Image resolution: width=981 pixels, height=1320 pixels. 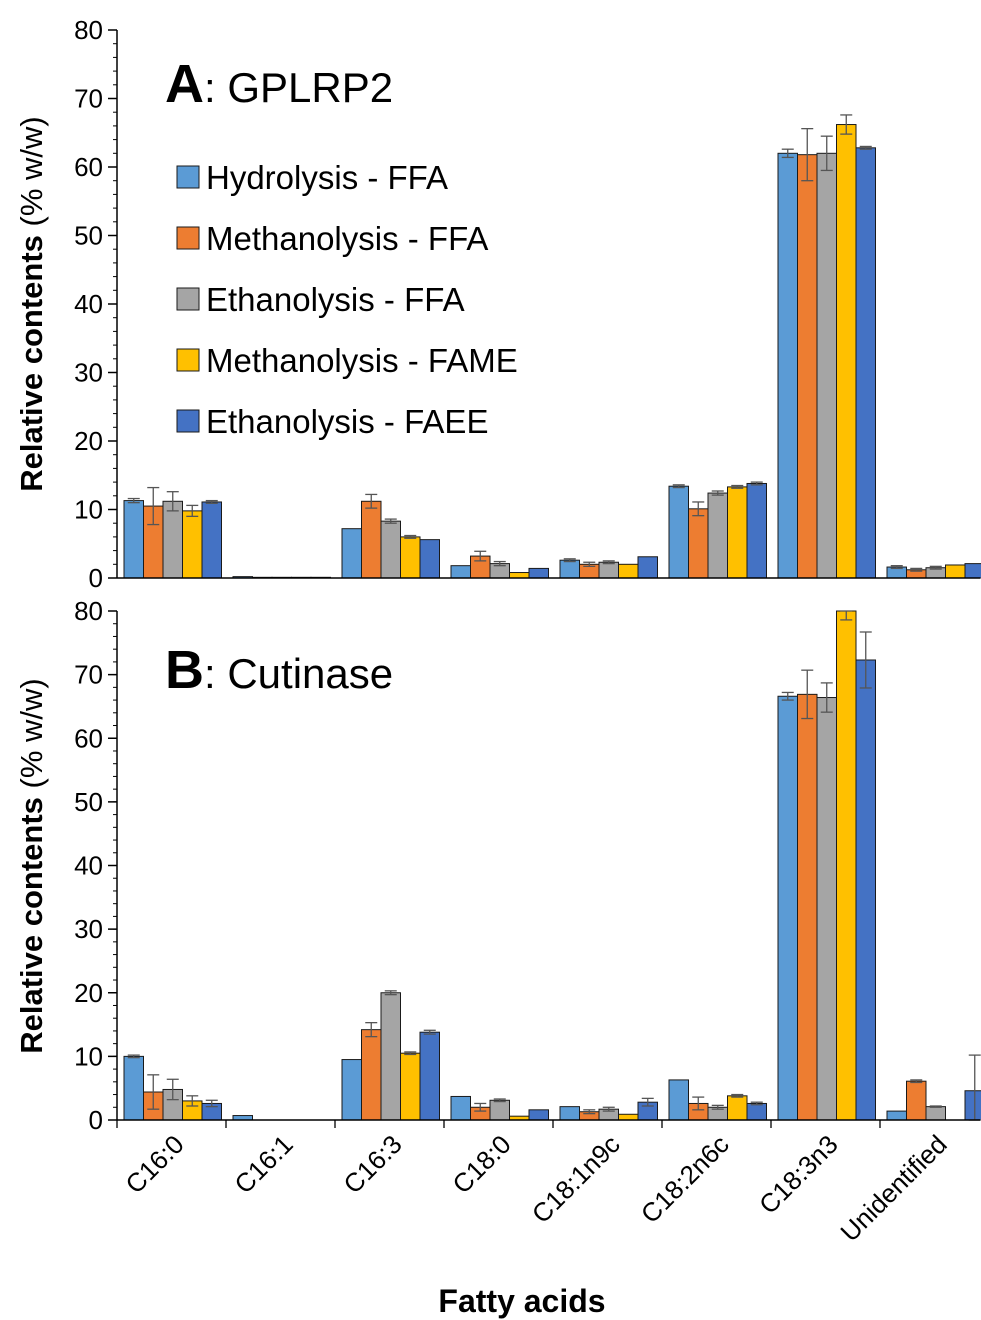 What do you see at coordinates (798, 1174) in the screenshot?
I see `x-tick-label: C18:3n3` at bounding box center [798, 1174].